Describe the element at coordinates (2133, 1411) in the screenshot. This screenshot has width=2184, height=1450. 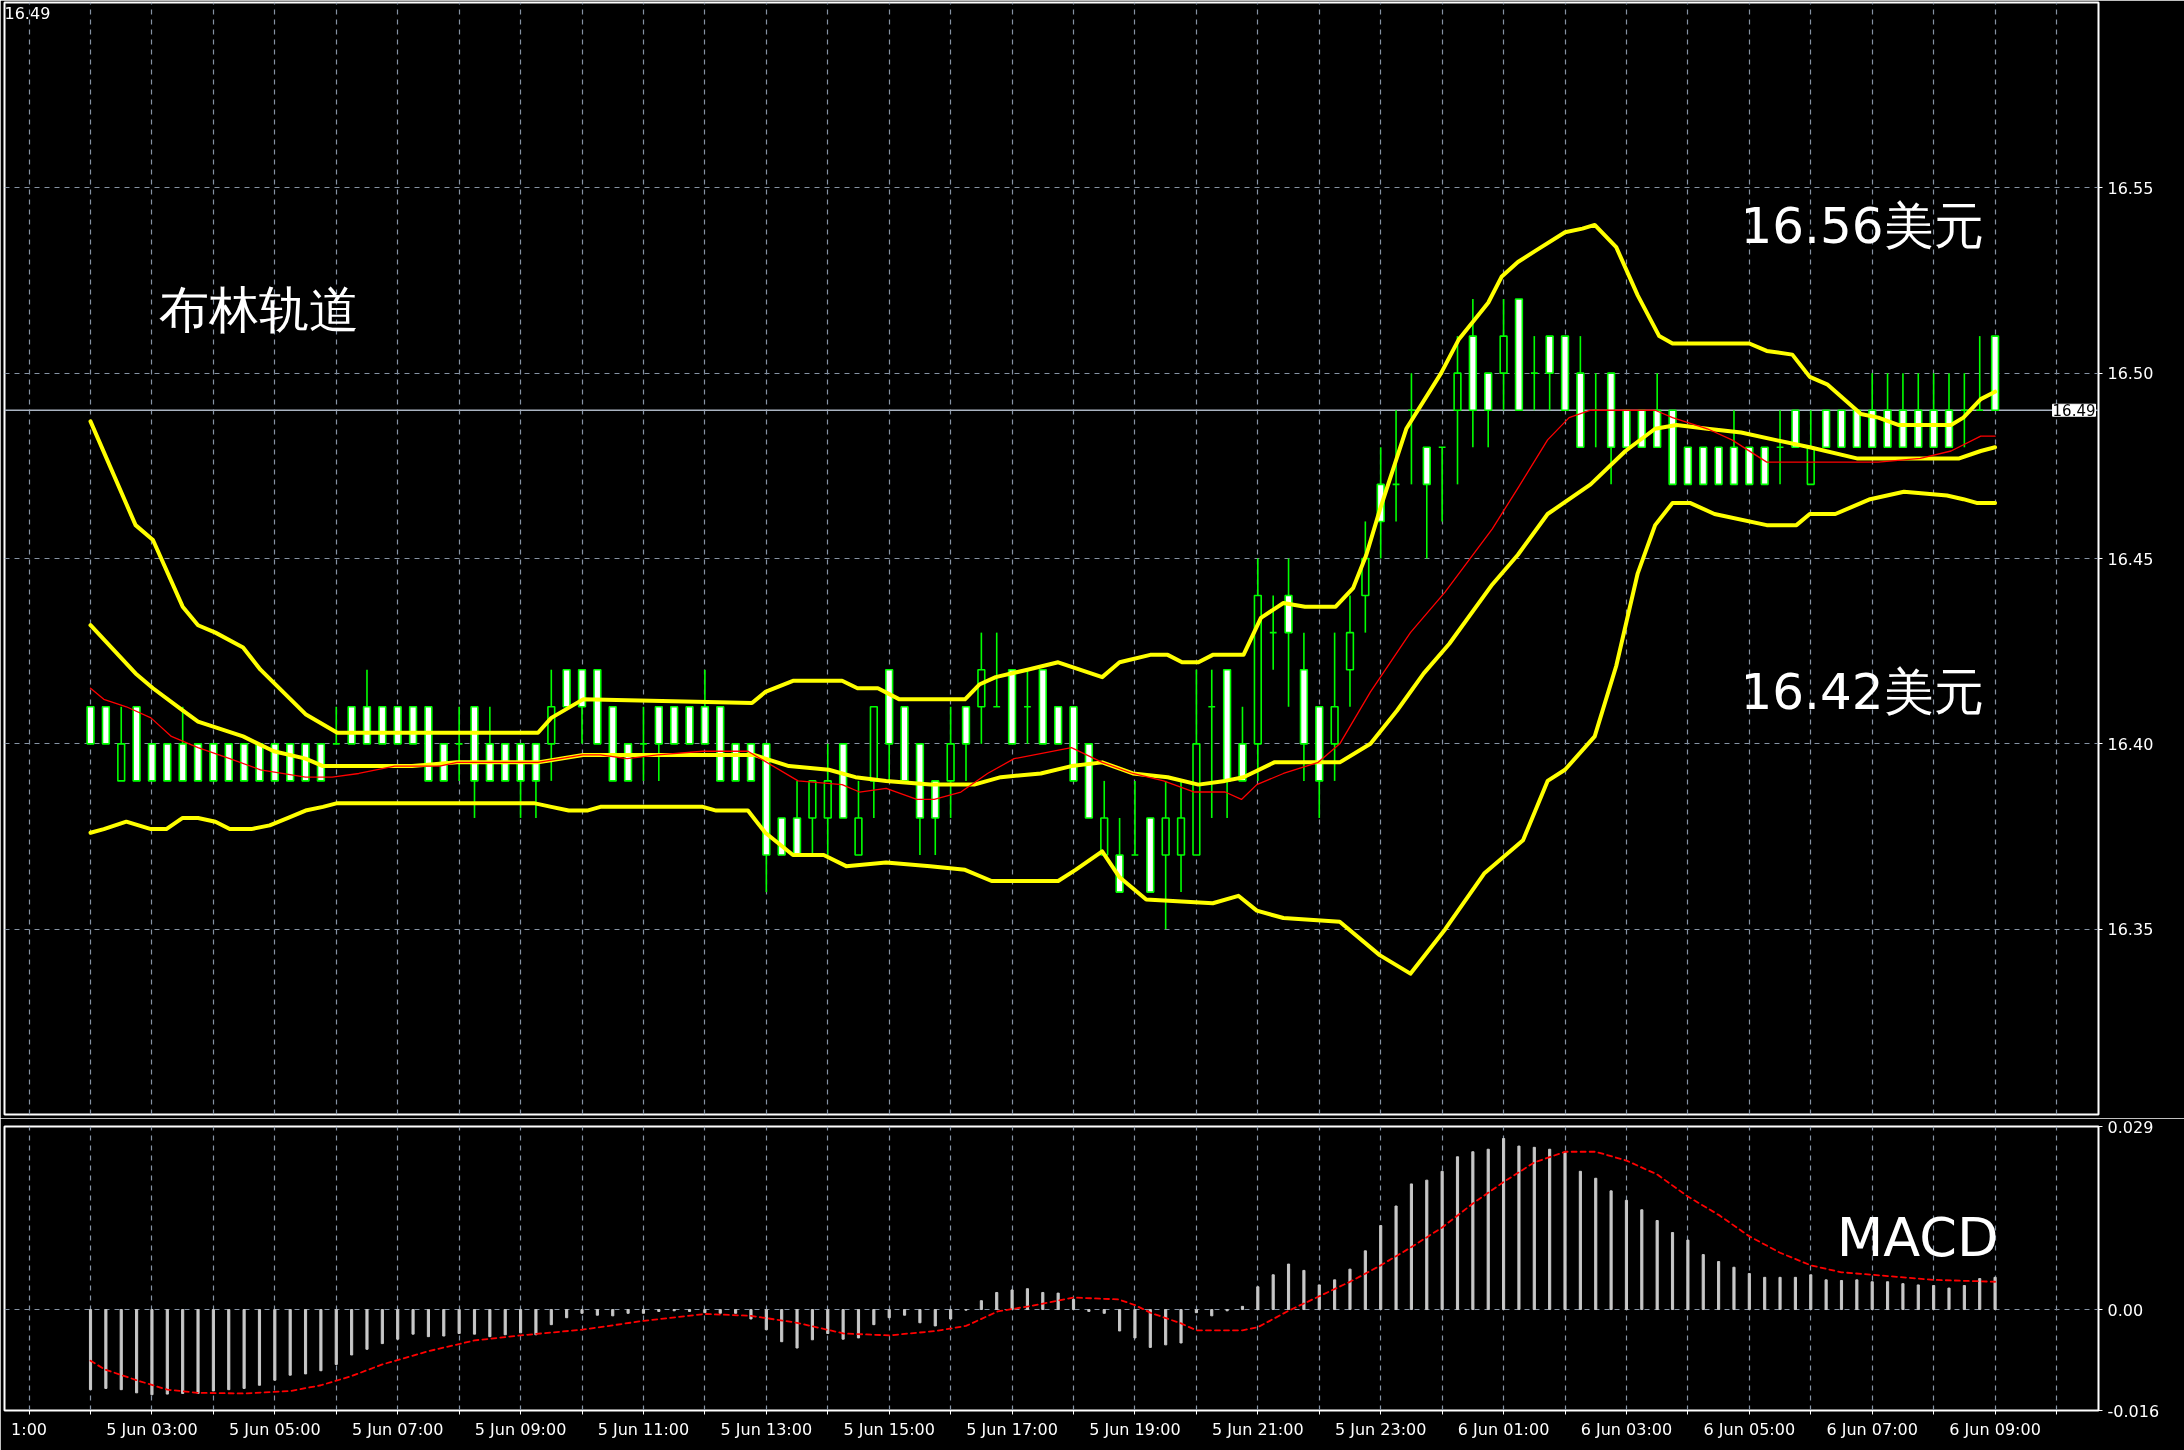
I see `y-tick-label: -0.016` at that location.